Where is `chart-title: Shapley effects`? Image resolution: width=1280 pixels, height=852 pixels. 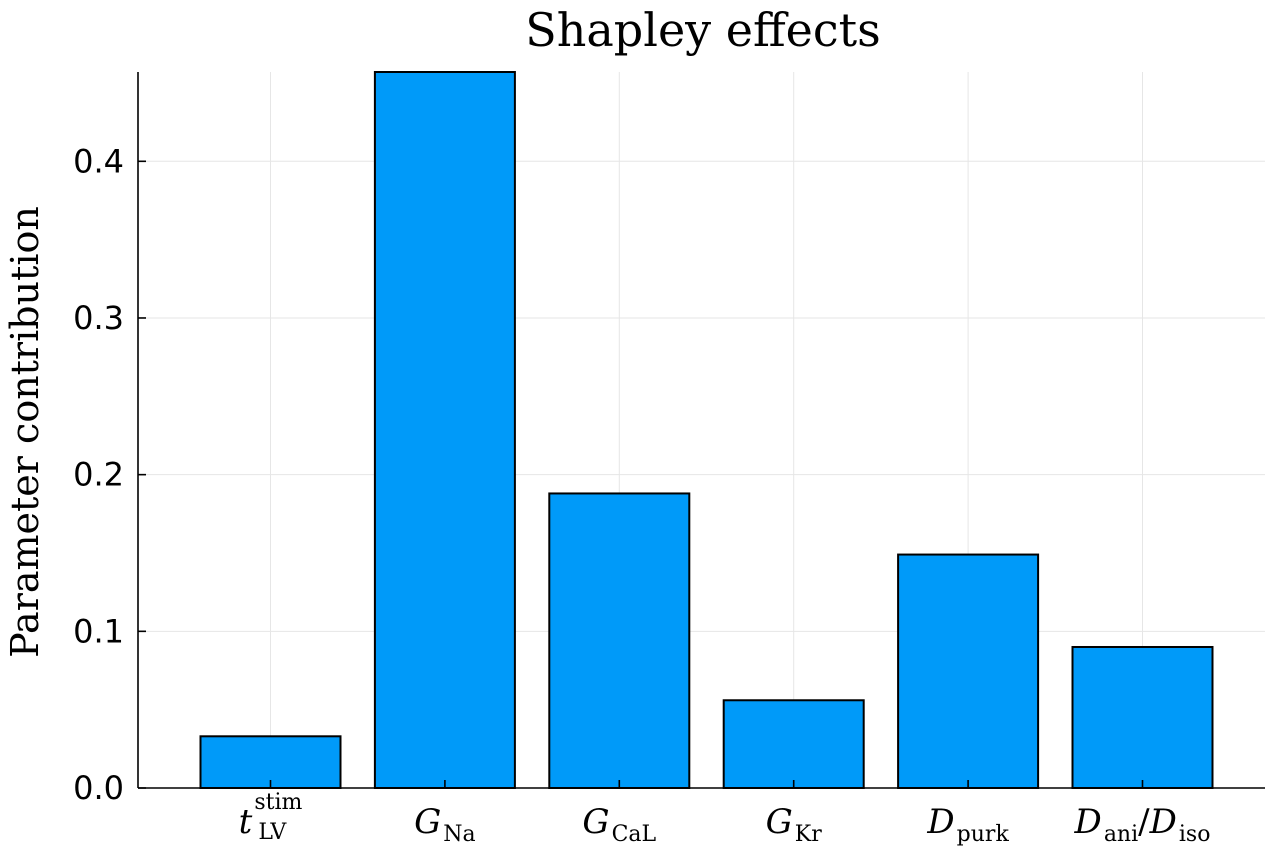
chart-title: Shapley effects is located at coordinates (703, 30).